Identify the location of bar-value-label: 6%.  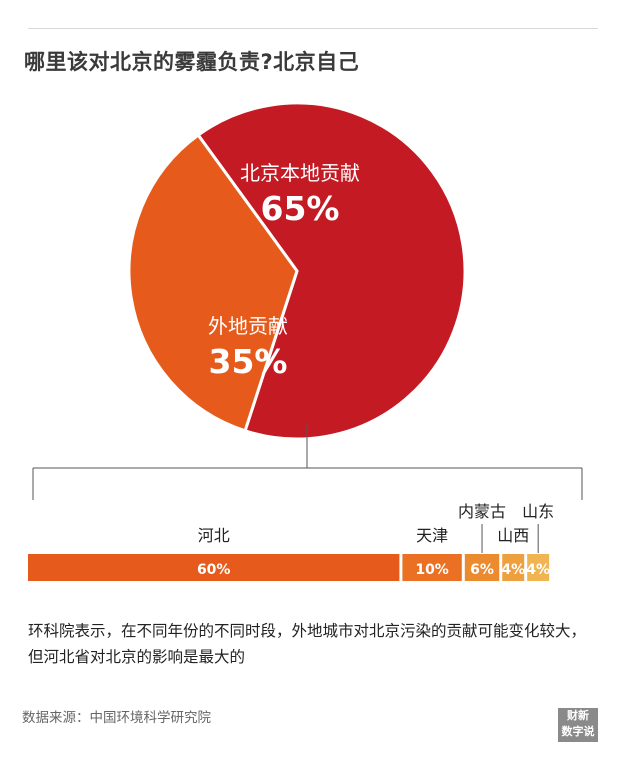
(482, 570).